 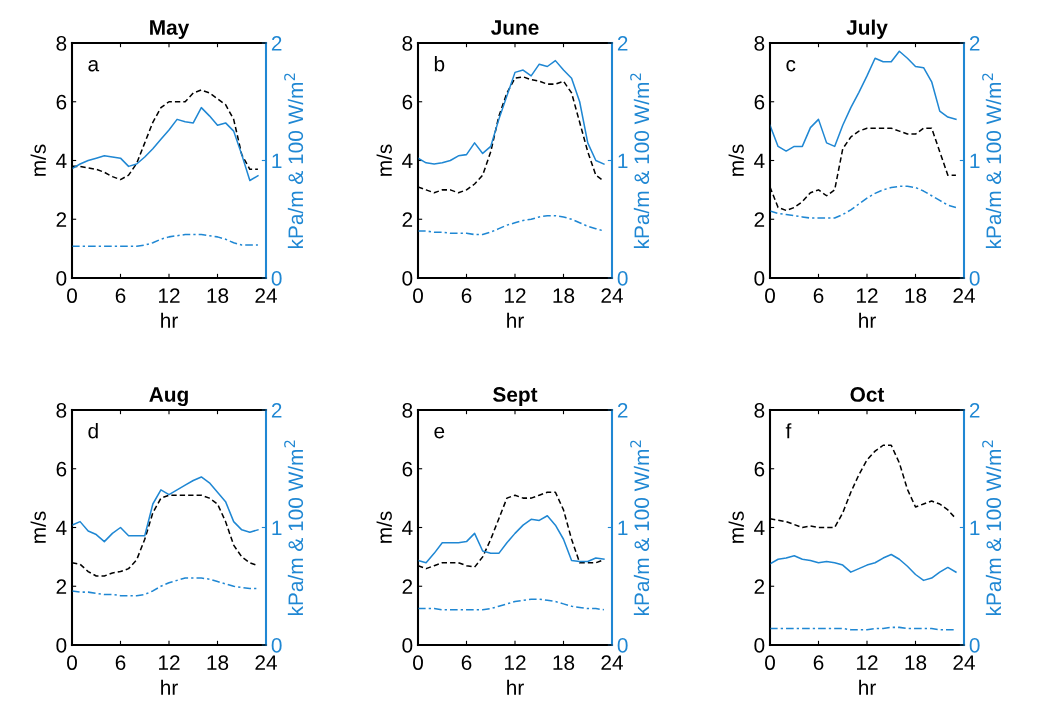 What do you see at coordinates (867, 394) in the screenshot?
I see `chart-title: Oct` at bounding box center [867, 394].